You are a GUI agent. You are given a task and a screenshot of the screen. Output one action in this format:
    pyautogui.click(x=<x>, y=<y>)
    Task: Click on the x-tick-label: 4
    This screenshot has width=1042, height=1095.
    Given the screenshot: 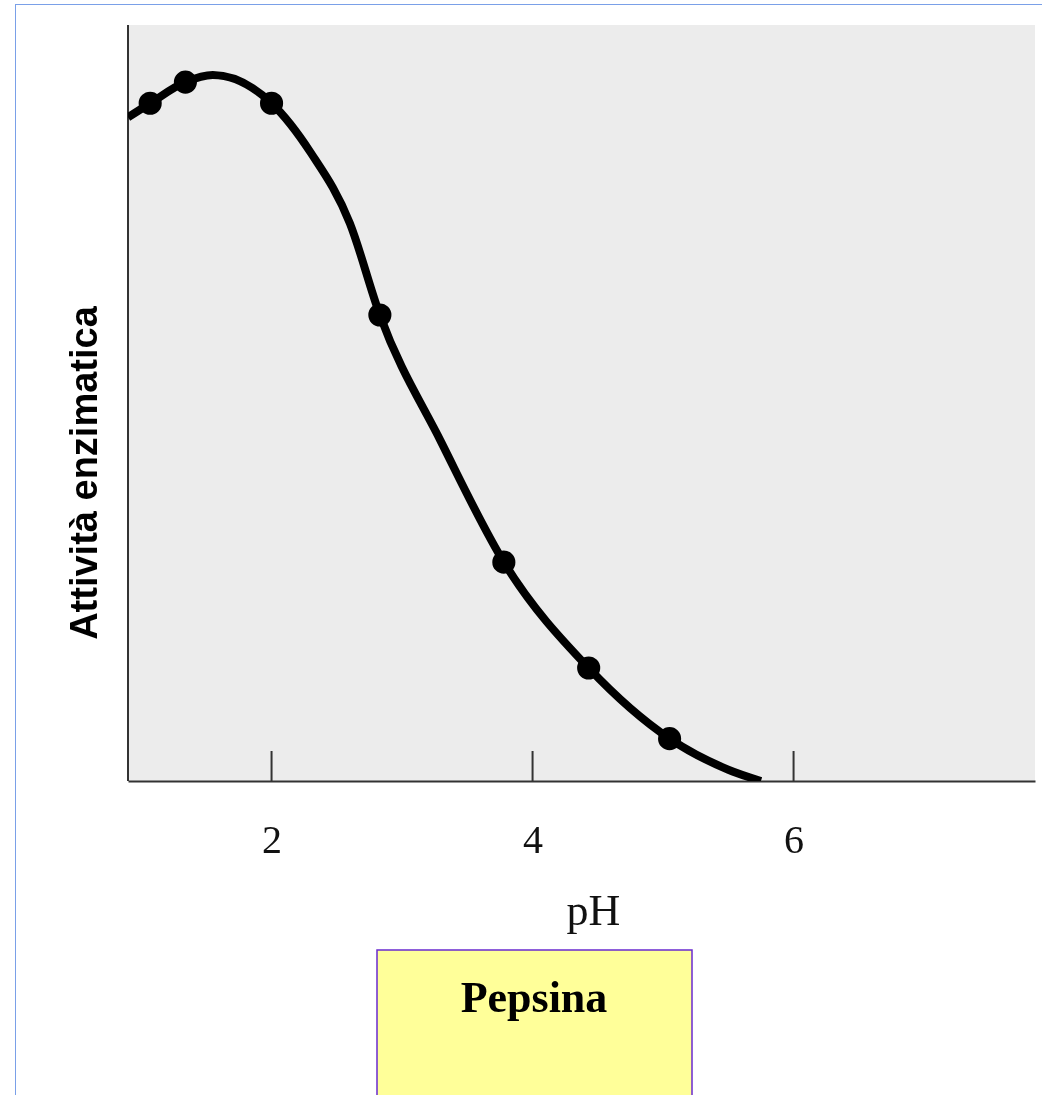 What is the action you would take?
    pyautogui.click(x=533, y=839)
    